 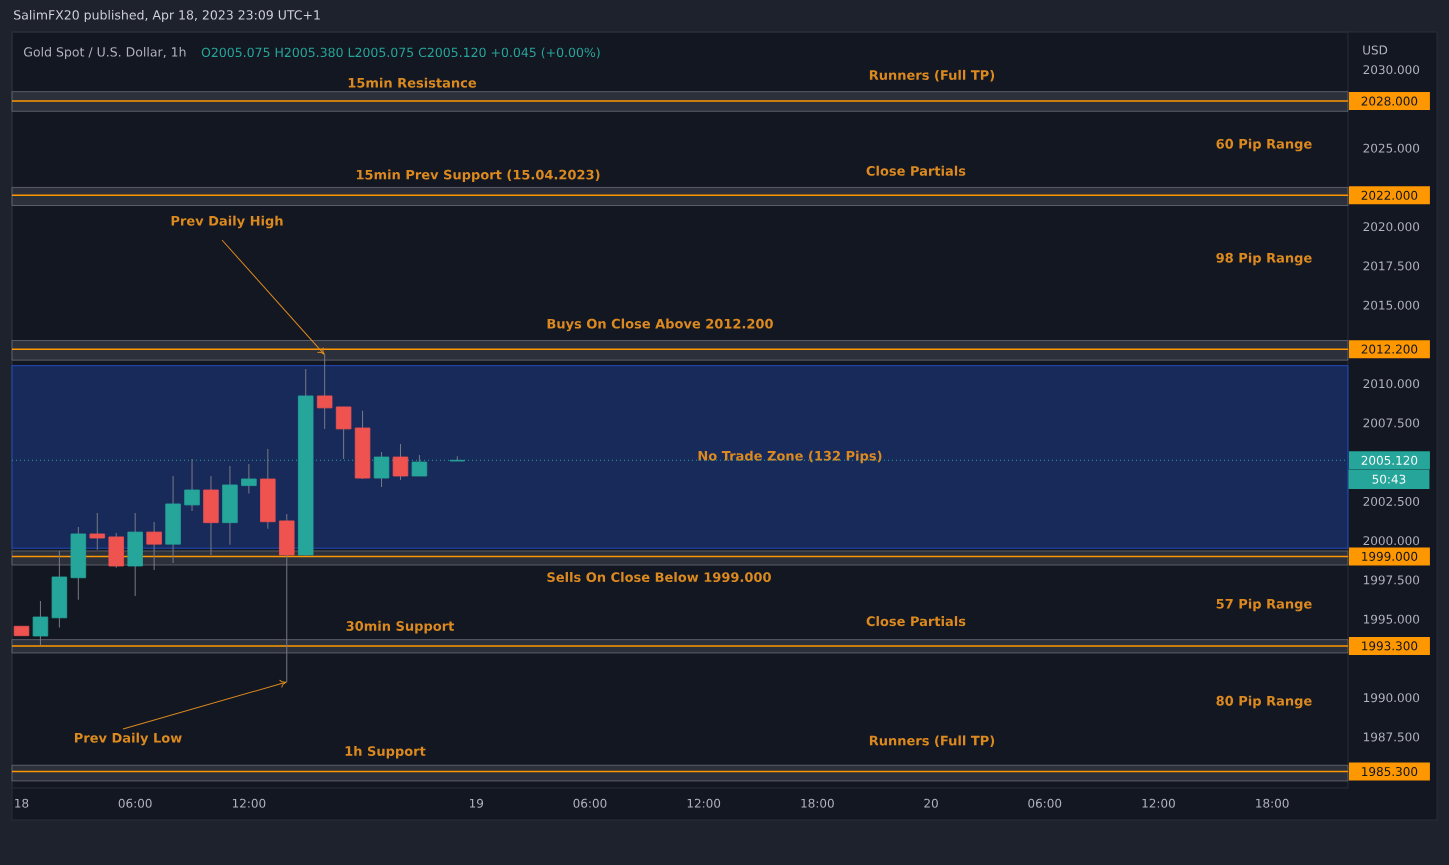 I want to click on ref-line-label: 2028.000, so click(x=1389, y=101).